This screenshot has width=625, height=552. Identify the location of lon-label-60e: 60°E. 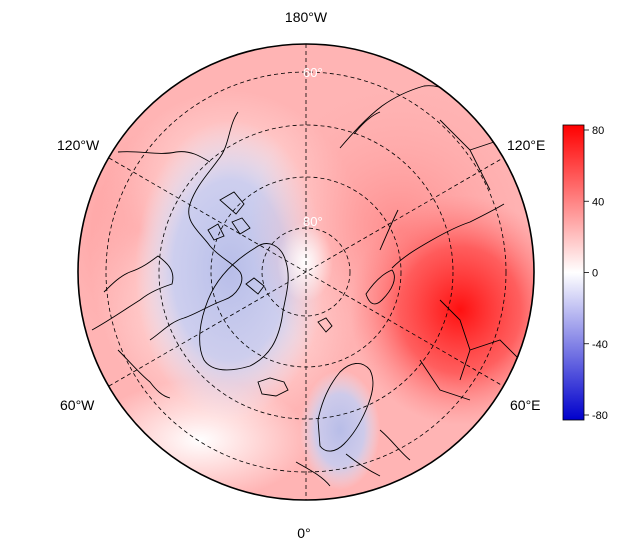
(525, 405).